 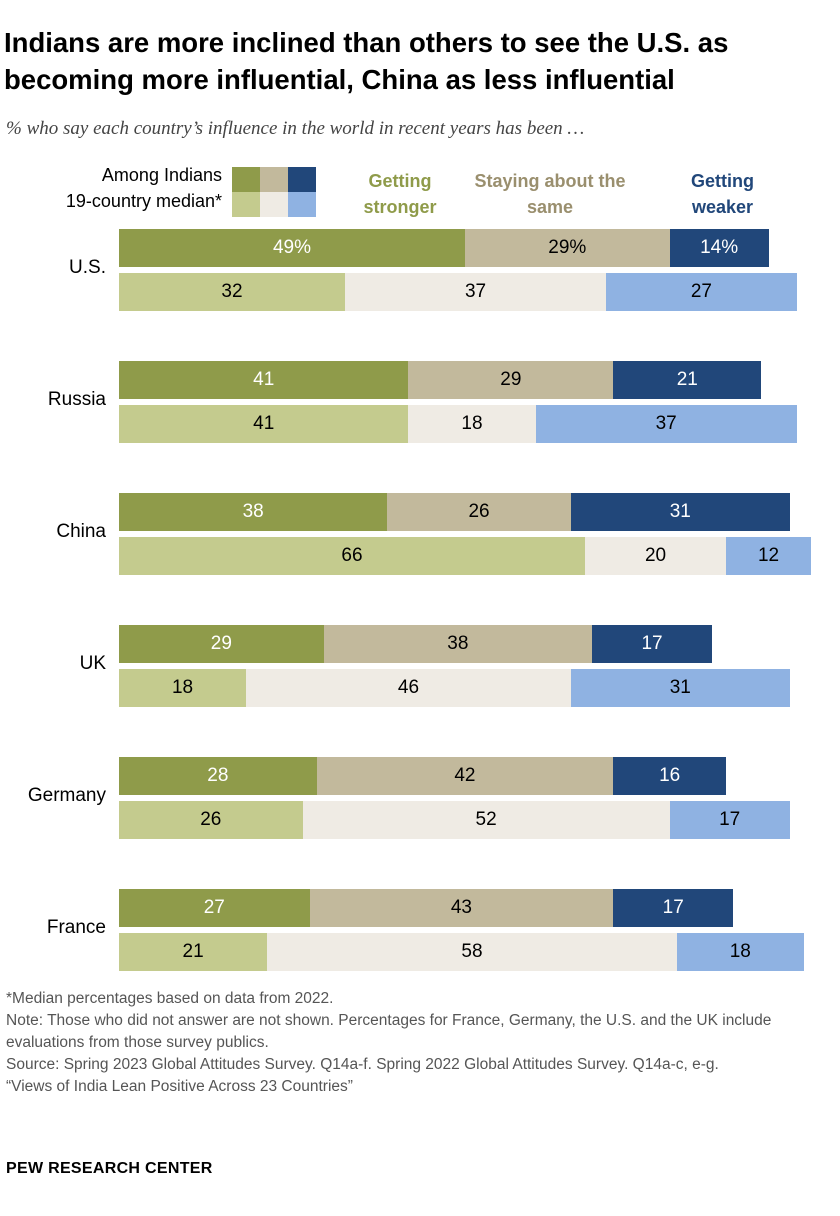 What do you see at coordinates (76, 399) in the screenshot?
I see `category-label: Russia` at bounding box center [76, 399].